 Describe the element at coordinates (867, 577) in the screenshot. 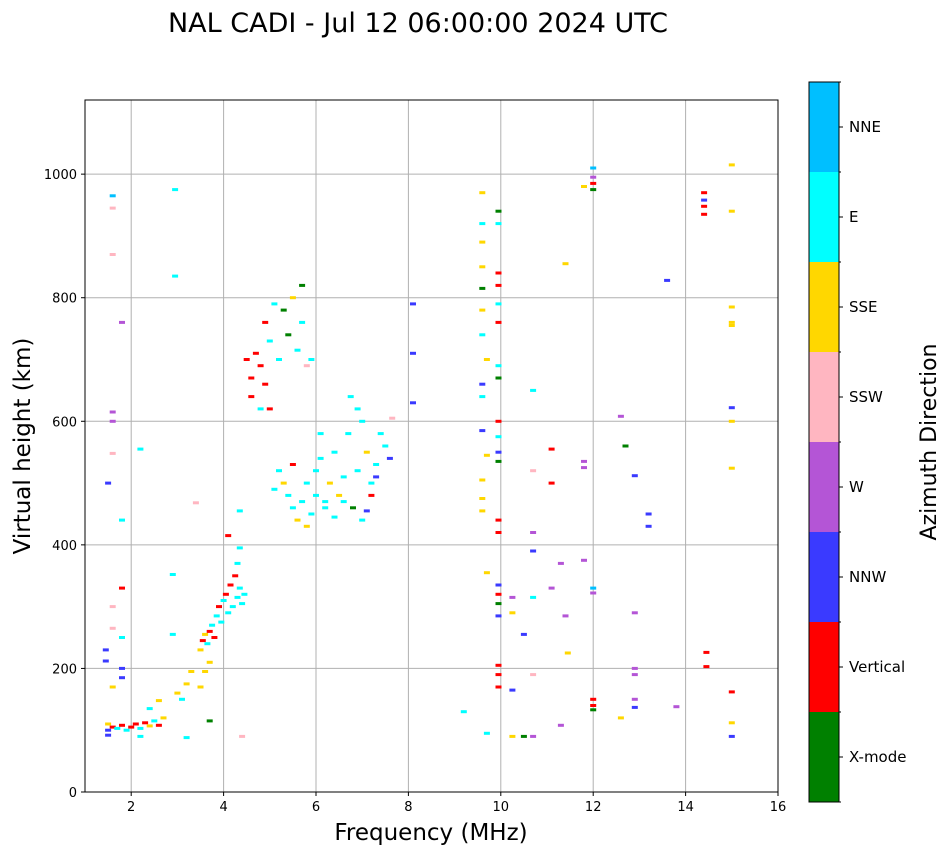

I see `colorbar-tick-label: NNW` at that location.